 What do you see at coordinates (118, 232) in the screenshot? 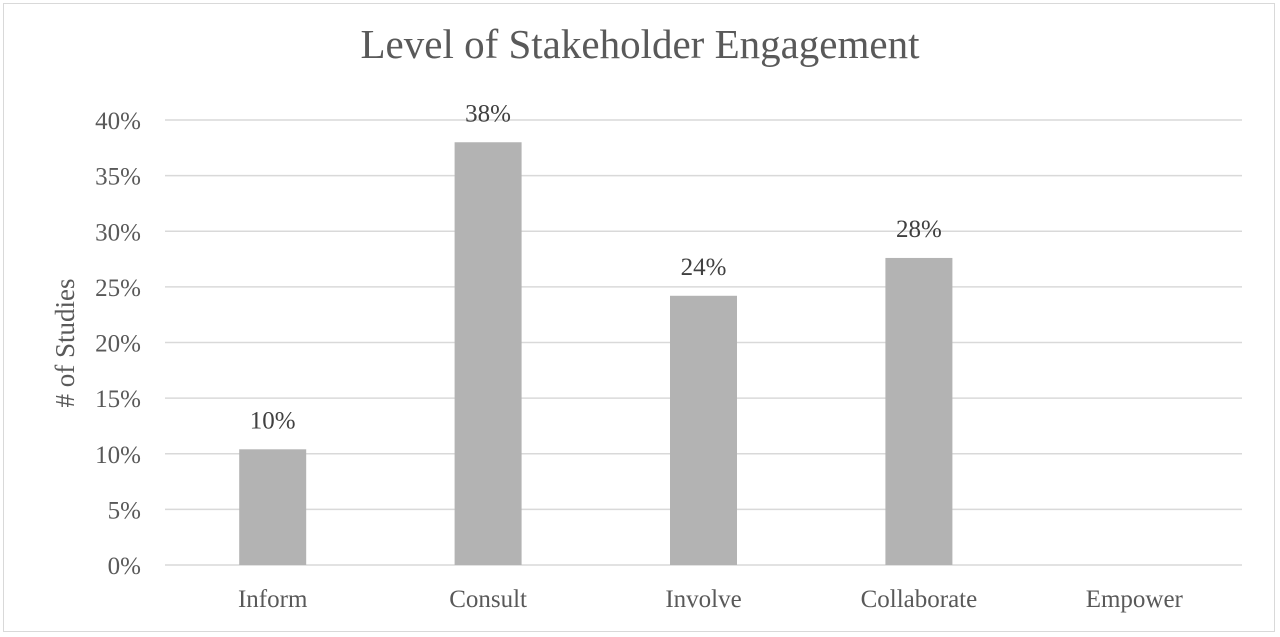
I see `y-tick-label: 30%` at bounding box center [118, 232].